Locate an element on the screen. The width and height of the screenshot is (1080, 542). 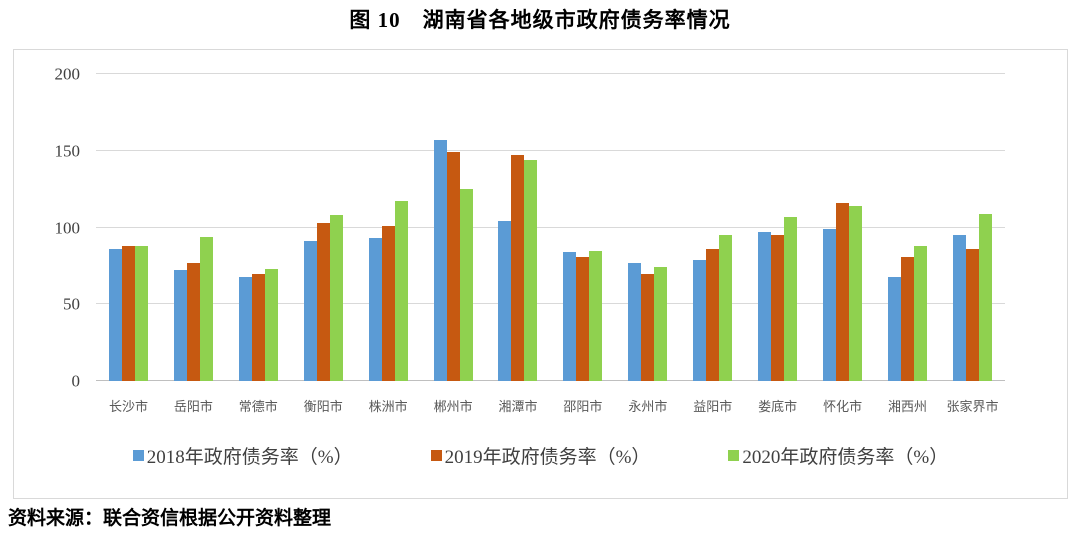
legend-item: 2020年政府债务率（%） is located at coordinates (838, 455).